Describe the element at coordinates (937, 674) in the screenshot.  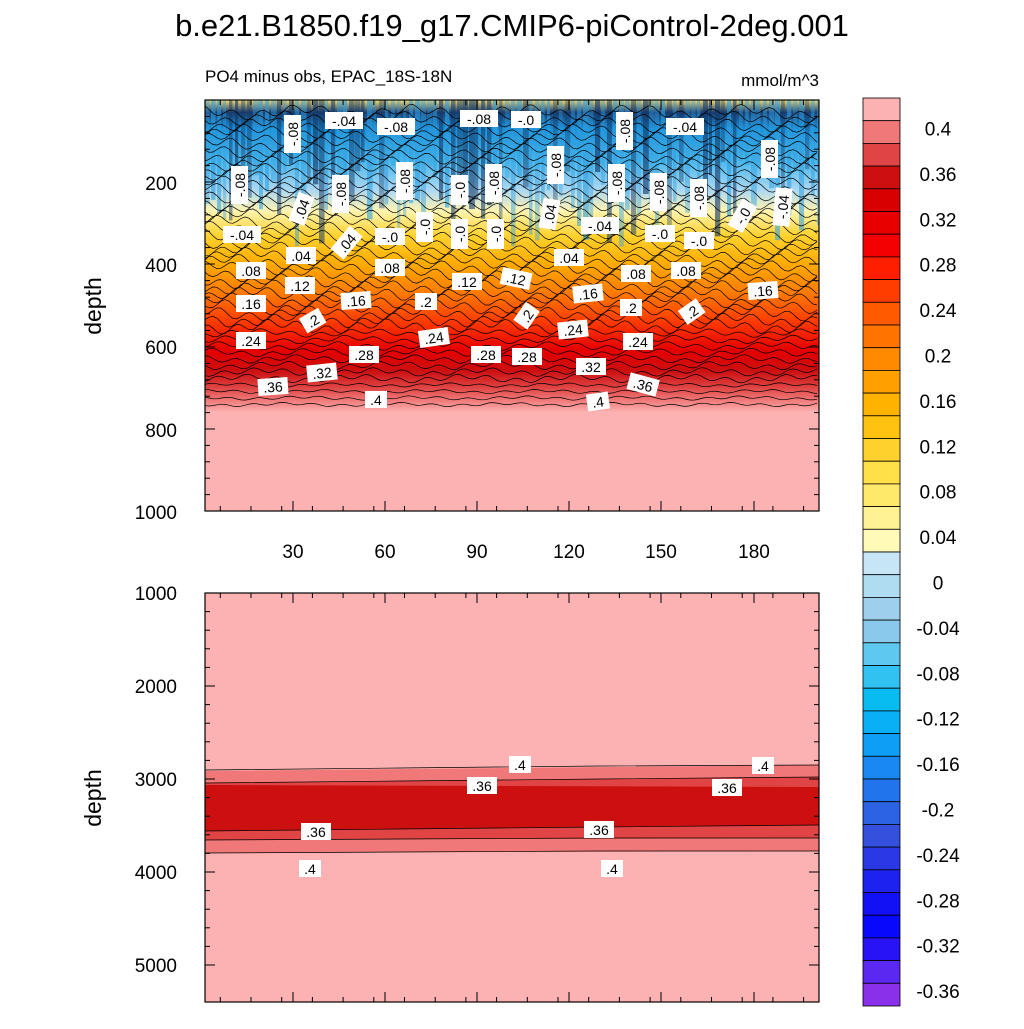
I see `colorbar-label: -0.08` at that location.